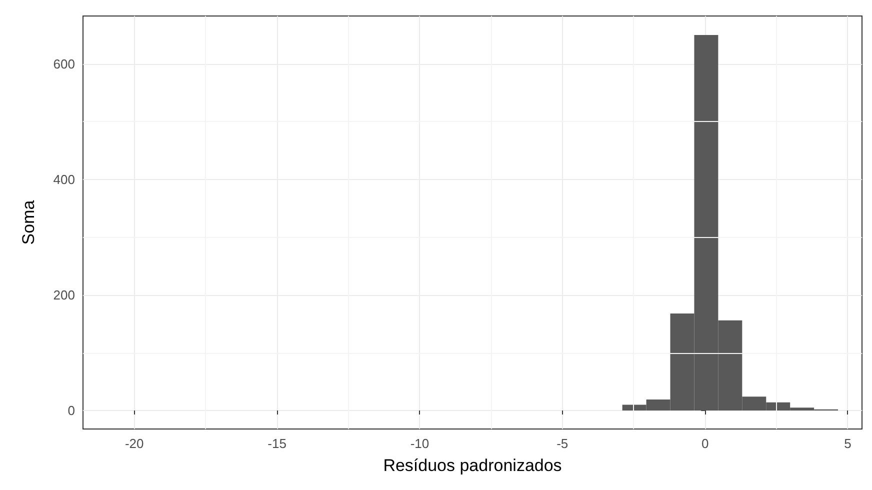 The height and width of the screenshot is (490, 872). Describe the element at coordinates (420, 443) in the screenshot. I see `x-tick-label: -10` at that location.